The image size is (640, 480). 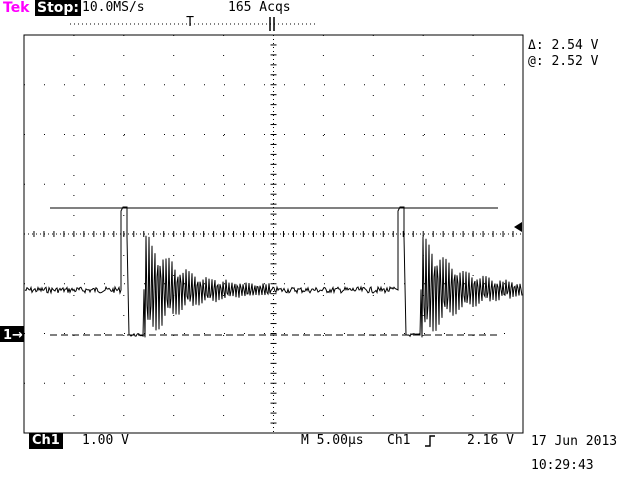 I want to click on cursor-at-readout: @: 2.52 V, so click(x=563, y=61).